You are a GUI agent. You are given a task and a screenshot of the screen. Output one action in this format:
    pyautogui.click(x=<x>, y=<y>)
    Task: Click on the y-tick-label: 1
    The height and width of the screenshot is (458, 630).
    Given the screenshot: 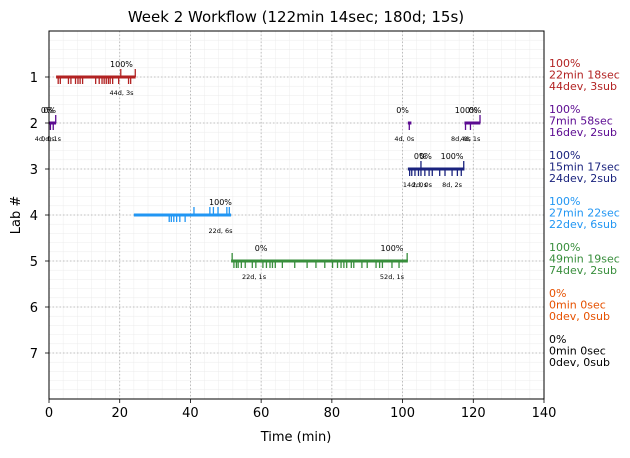 What is the action you would take?
    pyautogui.click(x=34, y=78)
    